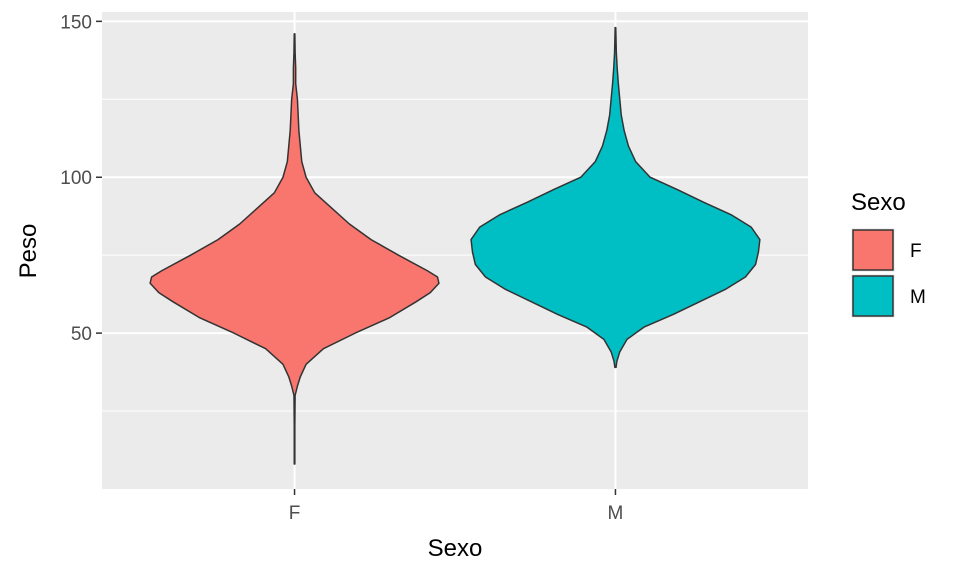 This screenshot has width=960, height=576. I want to click on y-tick-label: 150, so click(76, 22).